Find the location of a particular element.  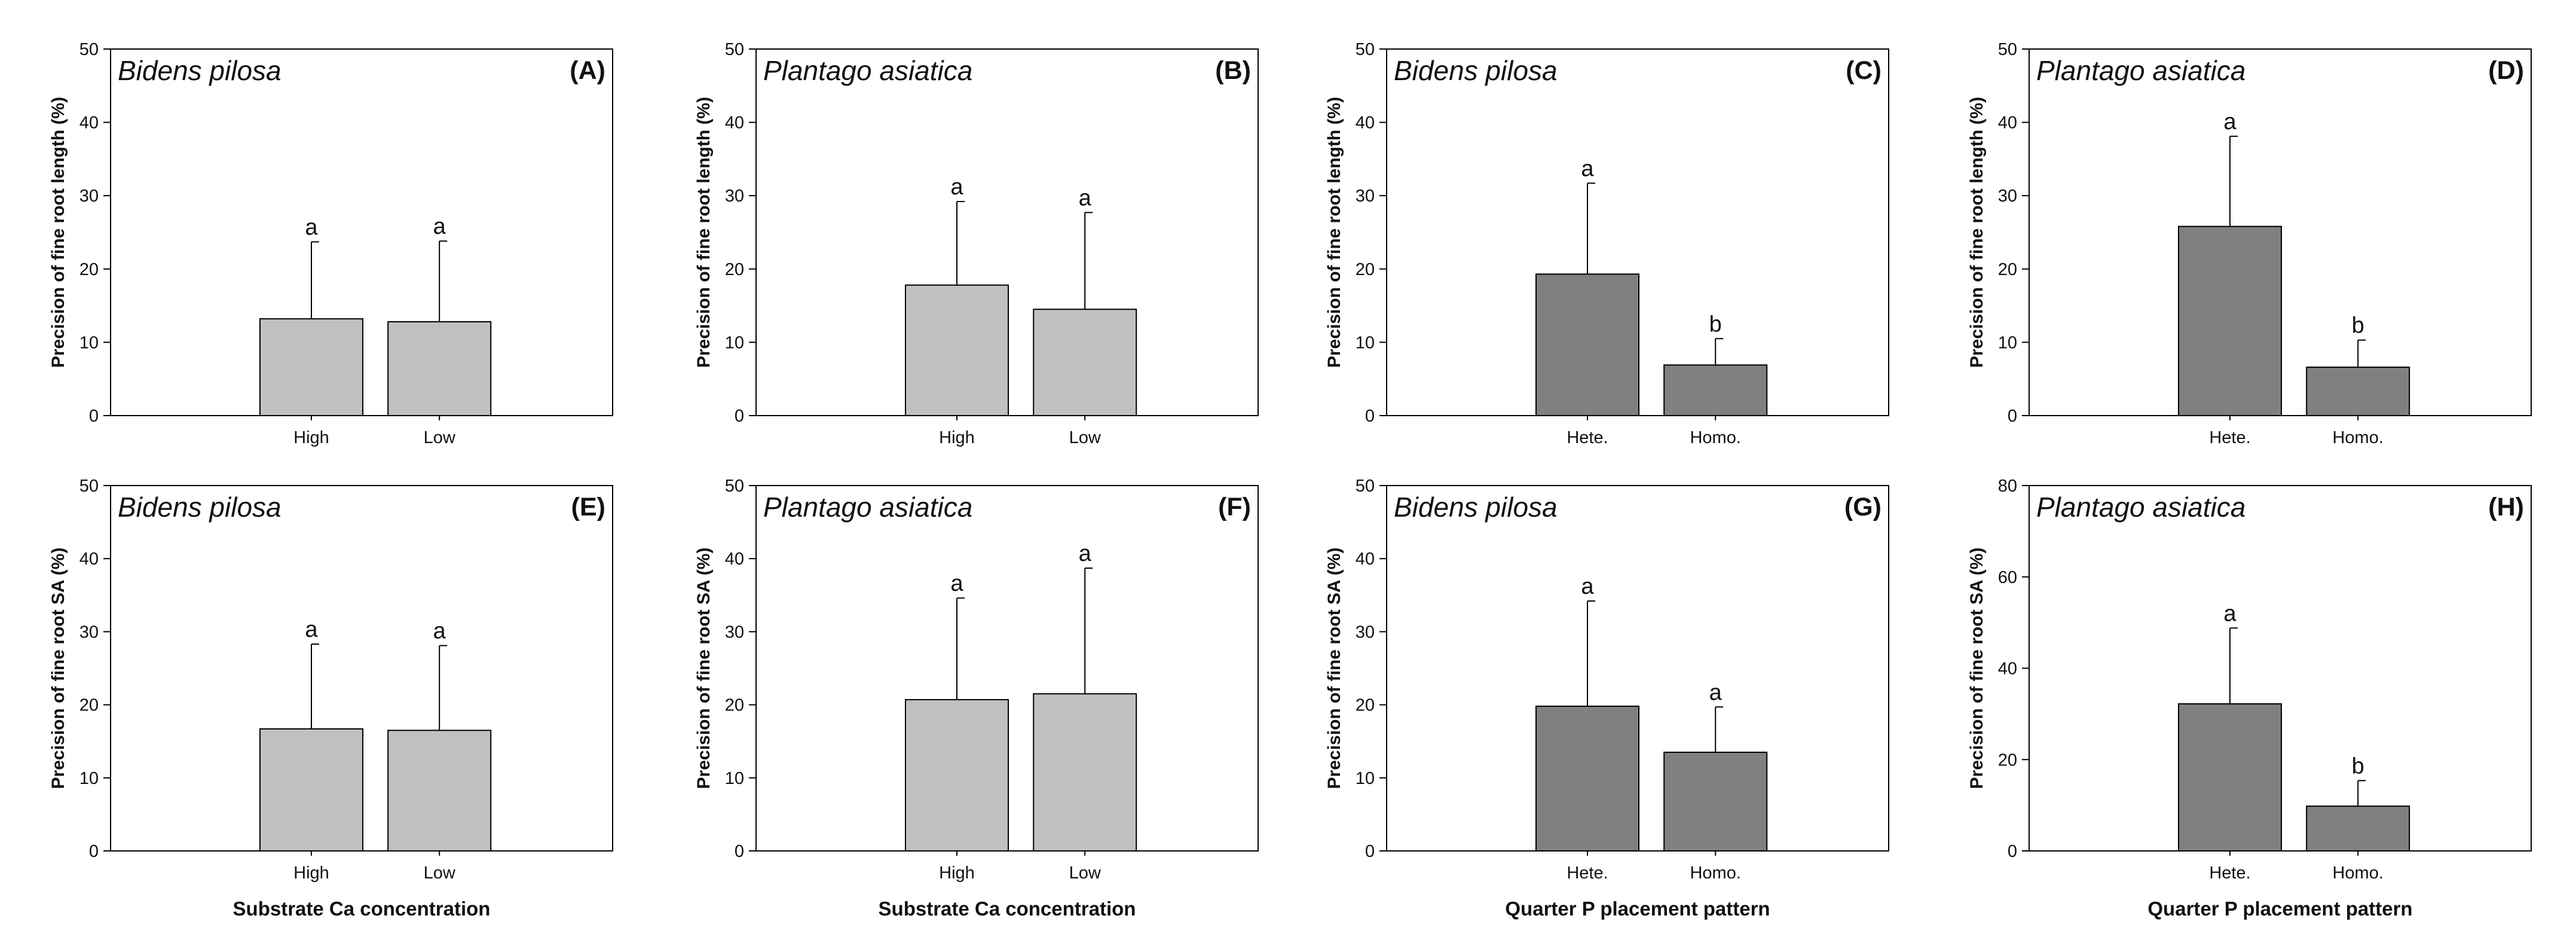

panel-label: (G) is located at coordinates (1862, 507).